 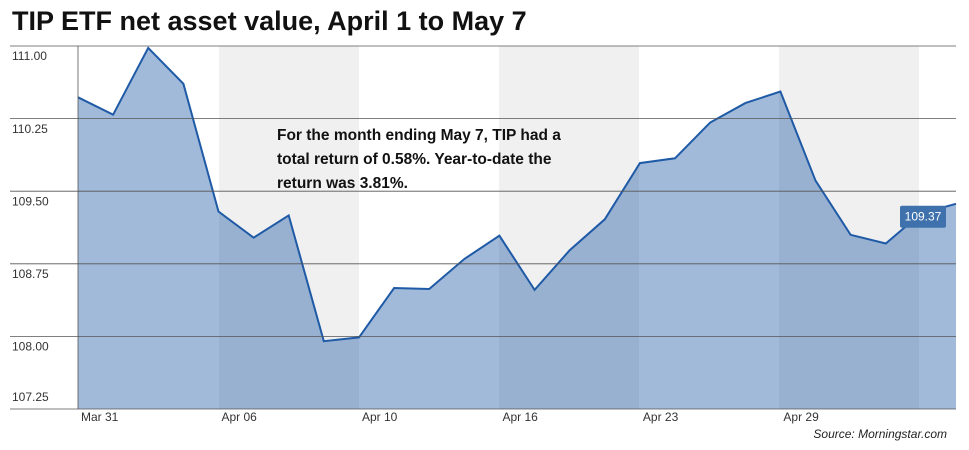 I want to click on y-tick-label: 108.75, so click(x=30, y=274).